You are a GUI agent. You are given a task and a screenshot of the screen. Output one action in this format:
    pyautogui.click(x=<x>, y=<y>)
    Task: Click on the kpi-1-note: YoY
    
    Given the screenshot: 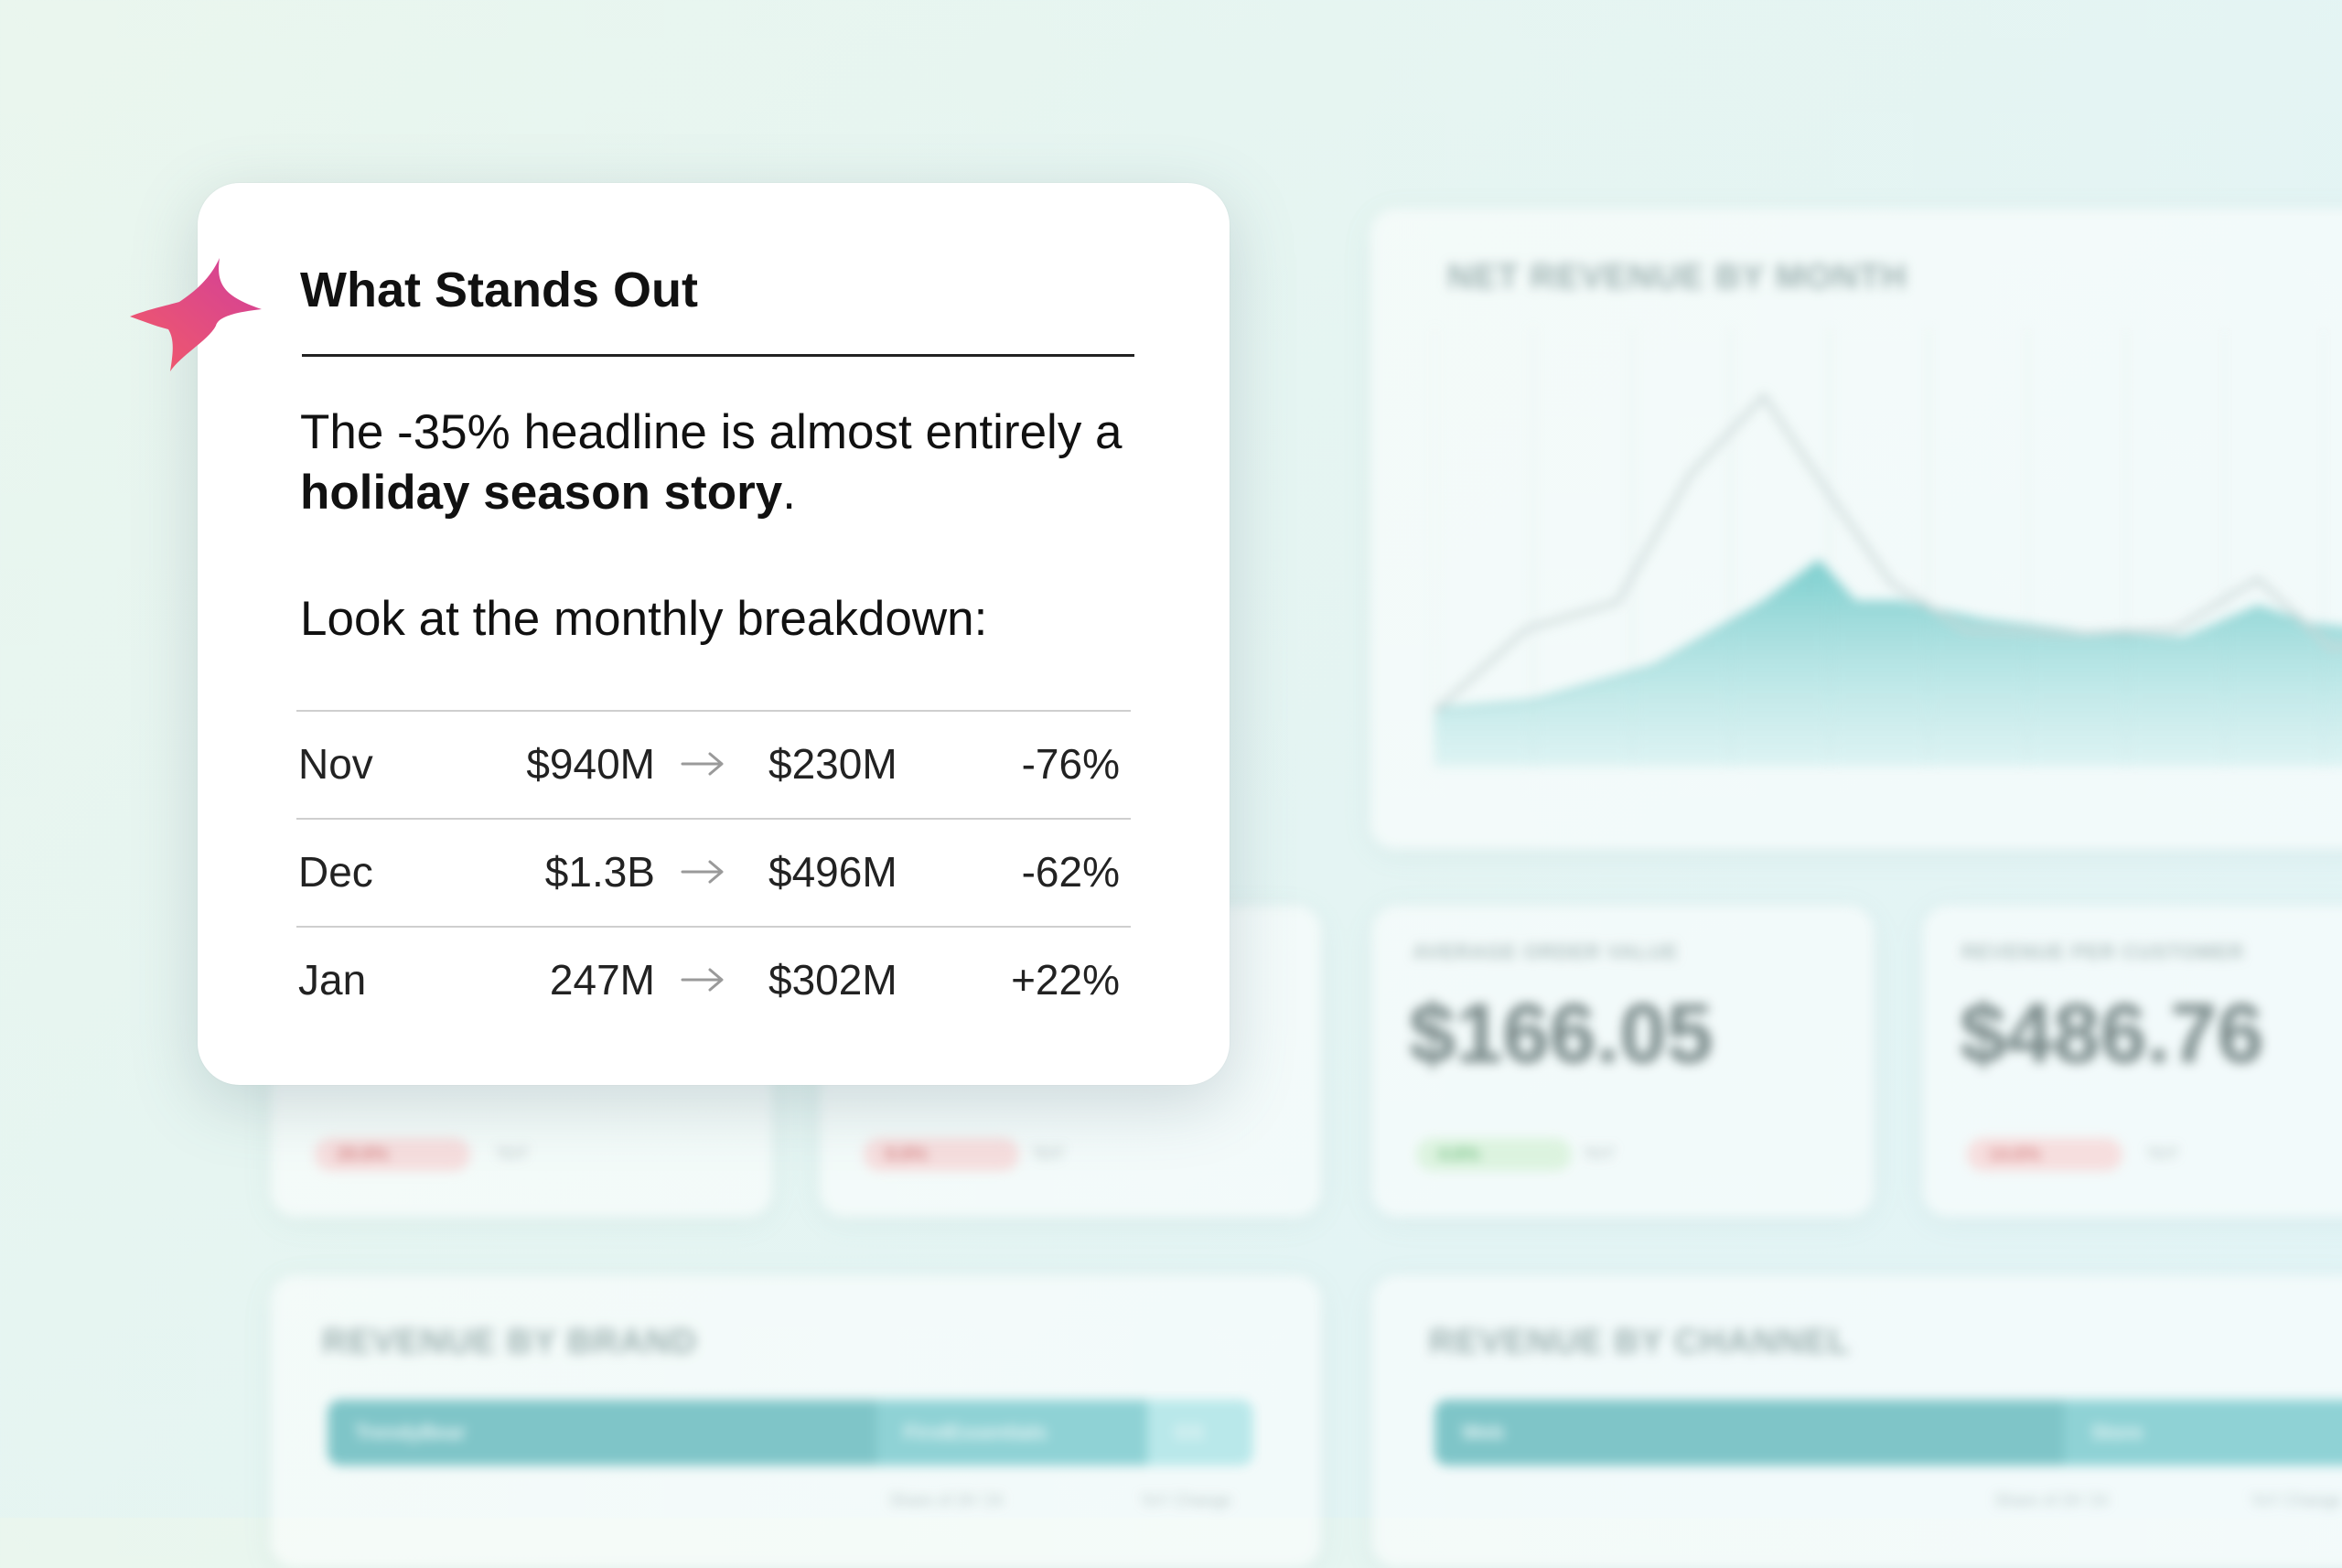 What is the action you would take?
    pyautogui.click(x=512, y=1154)
    